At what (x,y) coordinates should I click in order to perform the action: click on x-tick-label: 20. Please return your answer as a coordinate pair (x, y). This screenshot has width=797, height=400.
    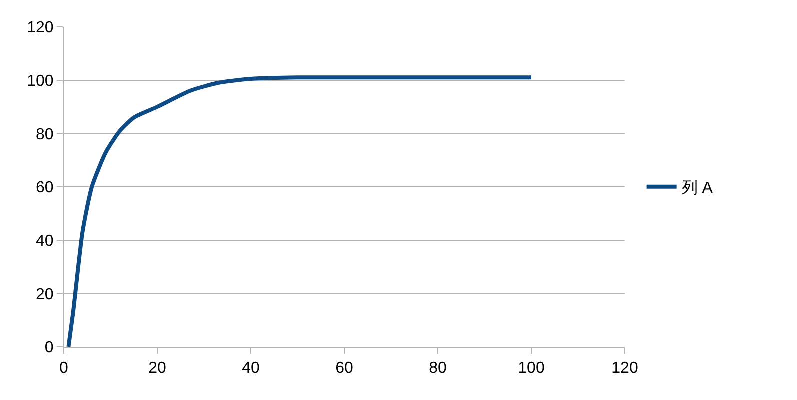
    Looking at the image, I should click on (157, 369).